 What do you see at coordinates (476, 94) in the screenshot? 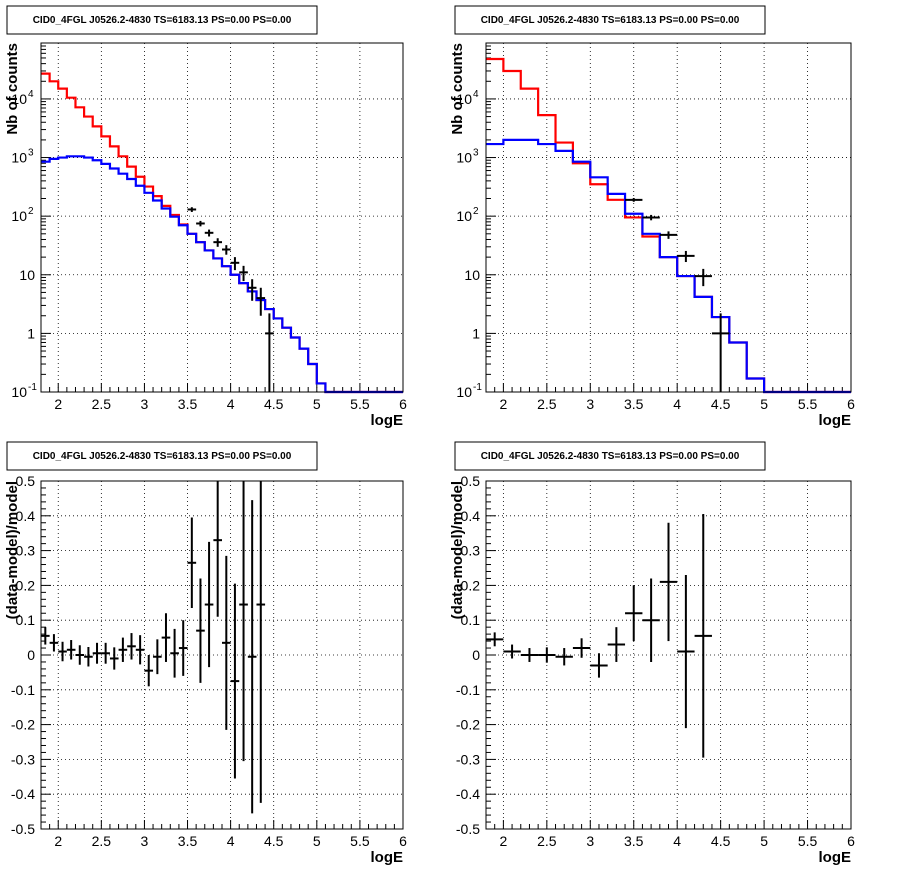
I see `y-tick-exponent: 4` at bounding box center [476, 94].